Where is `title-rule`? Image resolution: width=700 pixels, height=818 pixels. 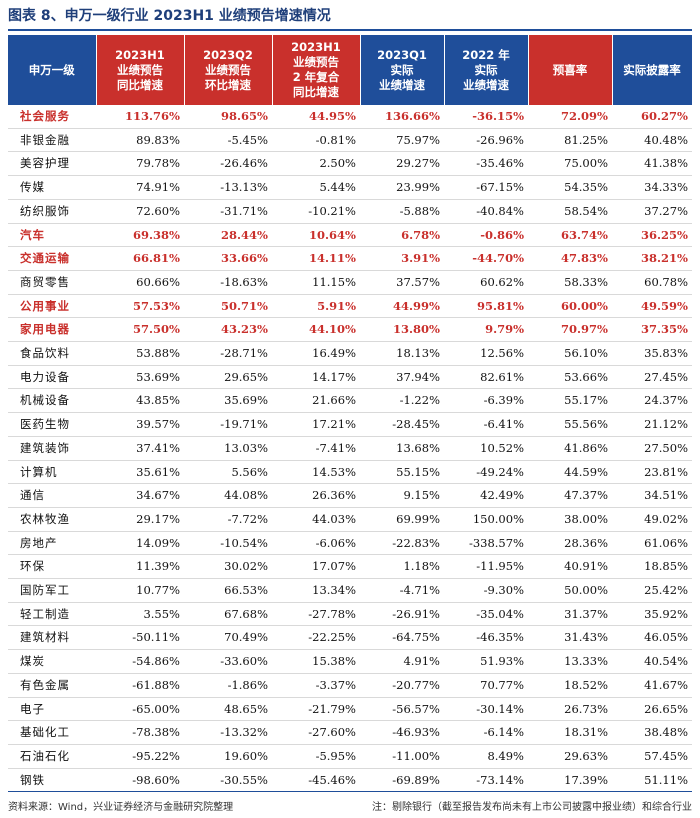 title-rule is located at coordinates (350, 30).